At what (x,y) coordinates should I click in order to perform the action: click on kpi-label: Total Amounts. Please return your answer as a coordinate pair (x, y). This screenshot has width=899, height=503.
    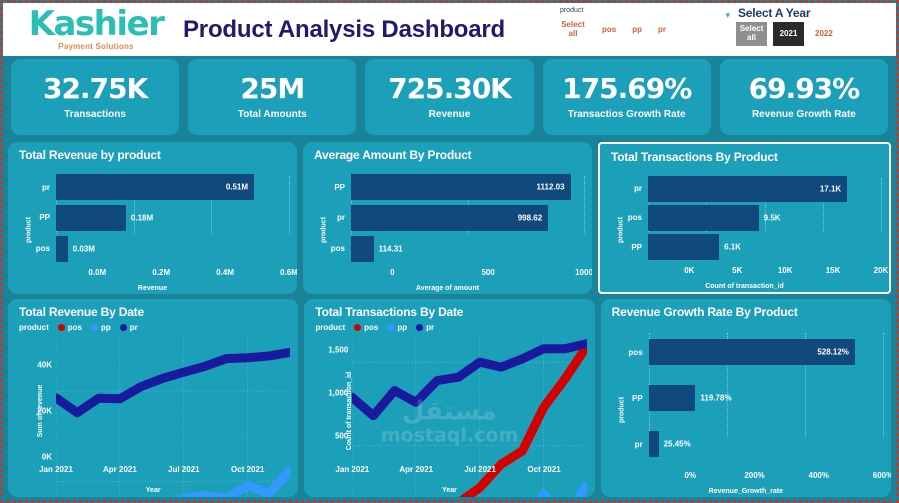
    Looking at the image, I should click on (272, 114).